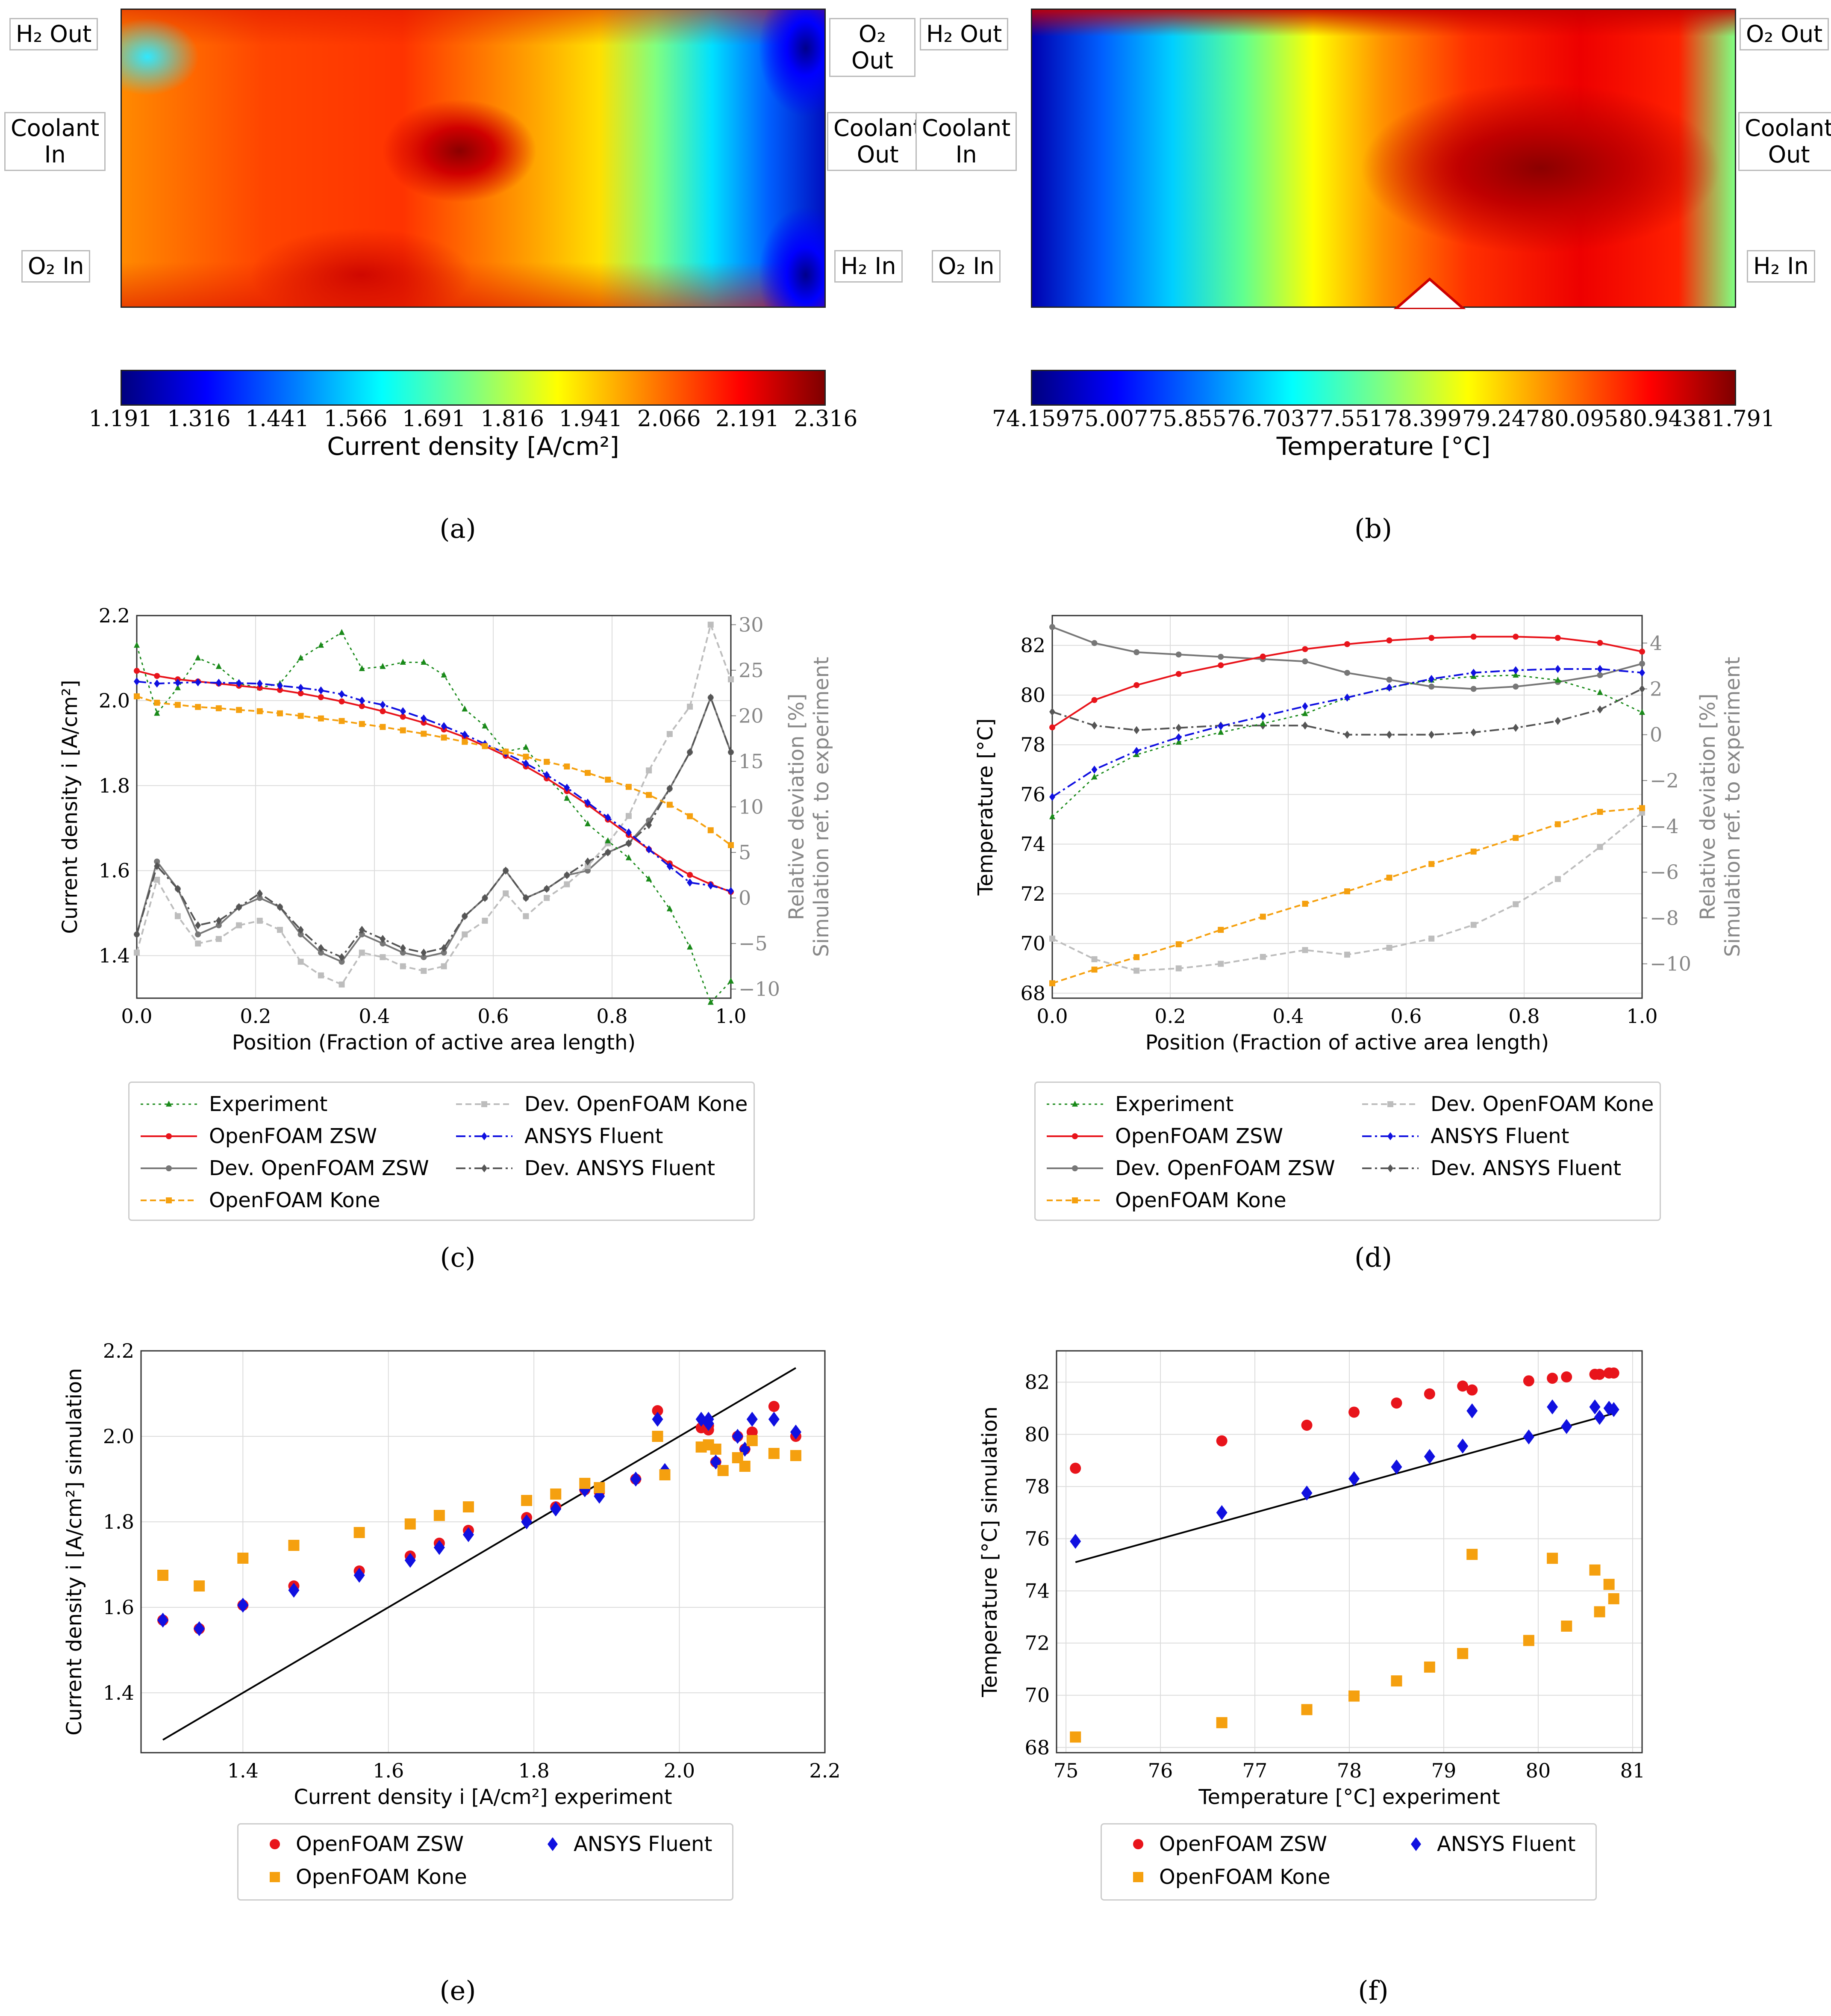 The width and height of the screenshot is (1831, 2016). Describe the element at coordinates (964, 34) in the screenshot. I see `port-h2-out-b: H₂ Out` at that location.